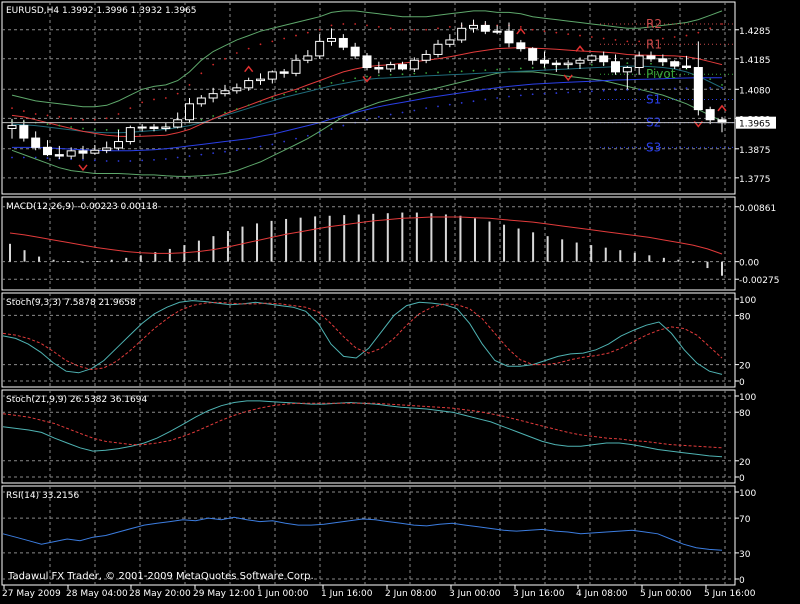  Describe the element at coordinates (71, 303) in the screenshot. I see `indicator-title-2: Stoch(9,3,3) 7.5878 21.9658` at that location.